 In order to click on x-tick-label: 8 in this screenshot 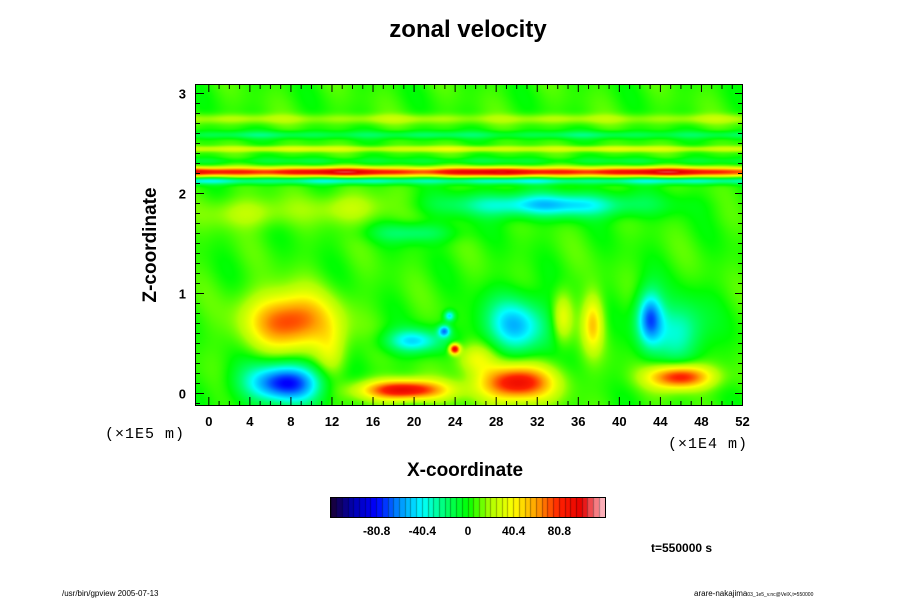, I will do `click(290, 421)`.